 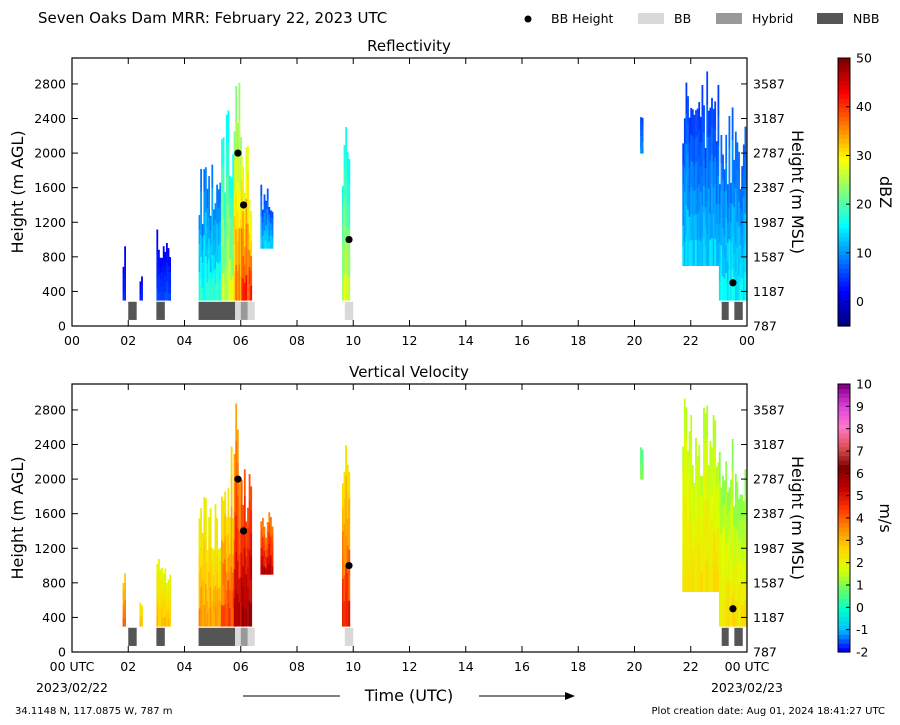 What do you see at coordinates (72, 666) in the screenshot?
I see `x-tick-label: 00 UTC` at bounding box center [72, 666].